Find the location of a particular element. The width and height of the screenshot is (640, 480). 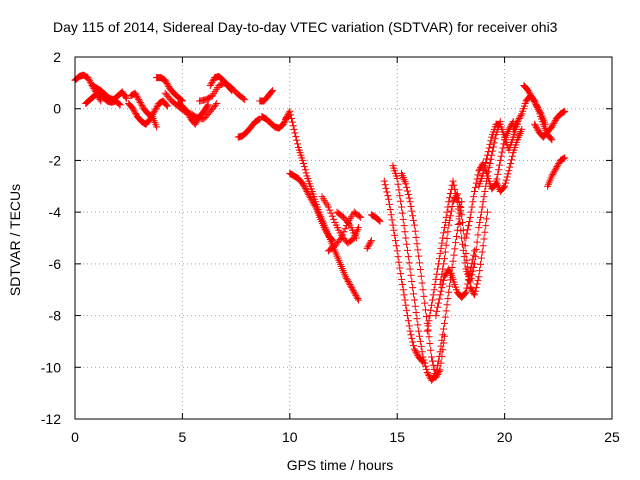

y-tick-label: 0 is located at coordinates (57, 109).